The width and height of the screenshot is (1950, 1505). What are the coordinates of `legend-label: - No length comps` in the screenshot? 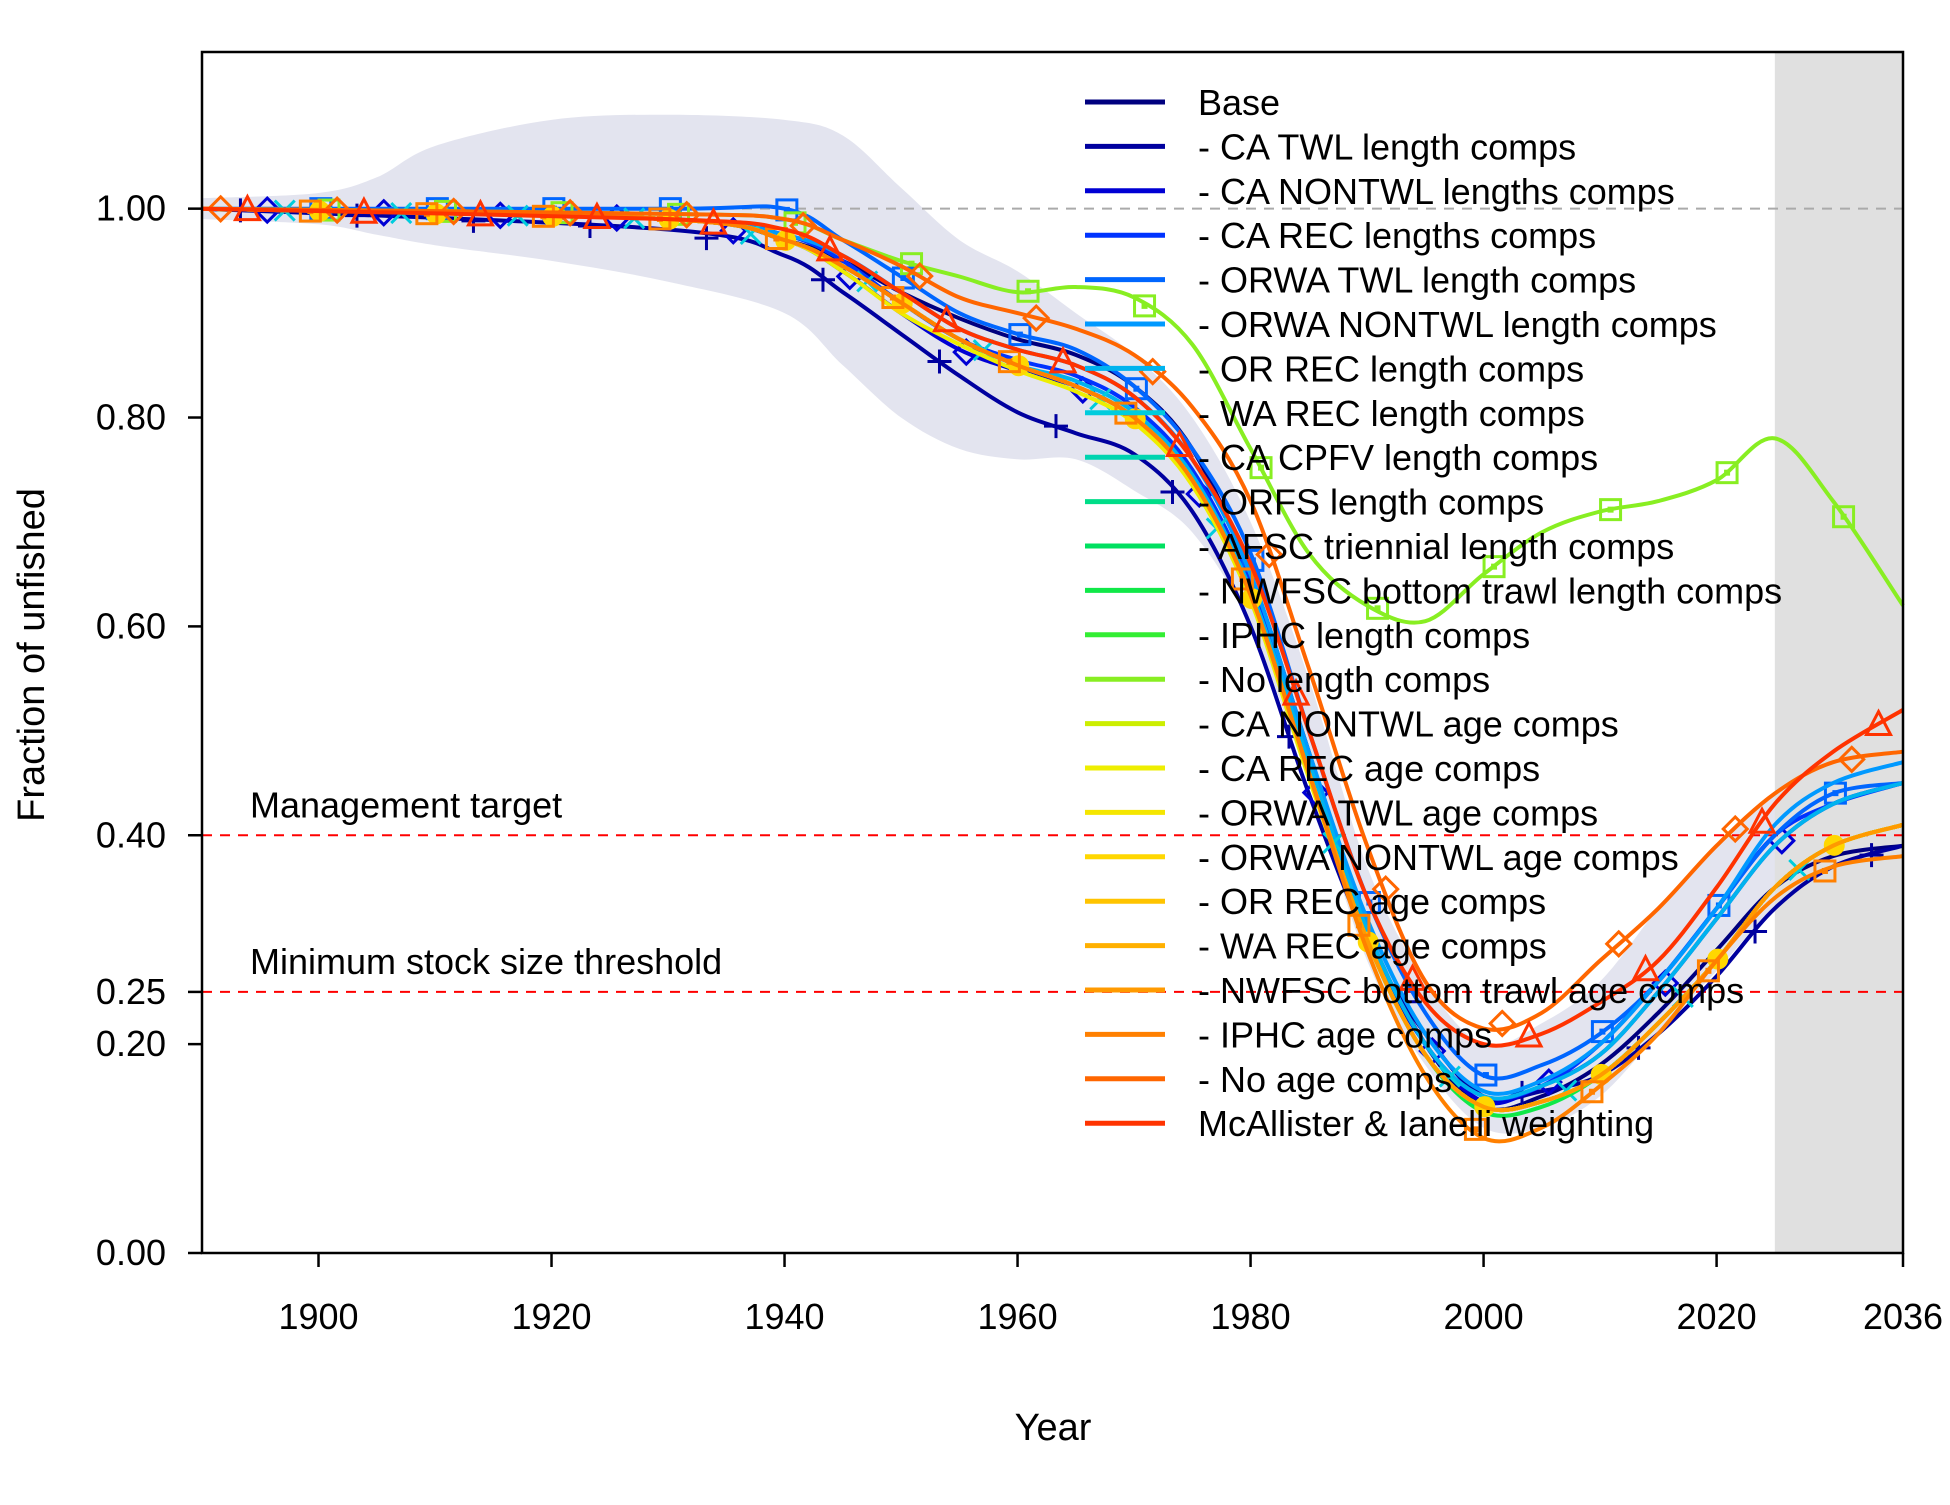 It's located at (1344, 679).